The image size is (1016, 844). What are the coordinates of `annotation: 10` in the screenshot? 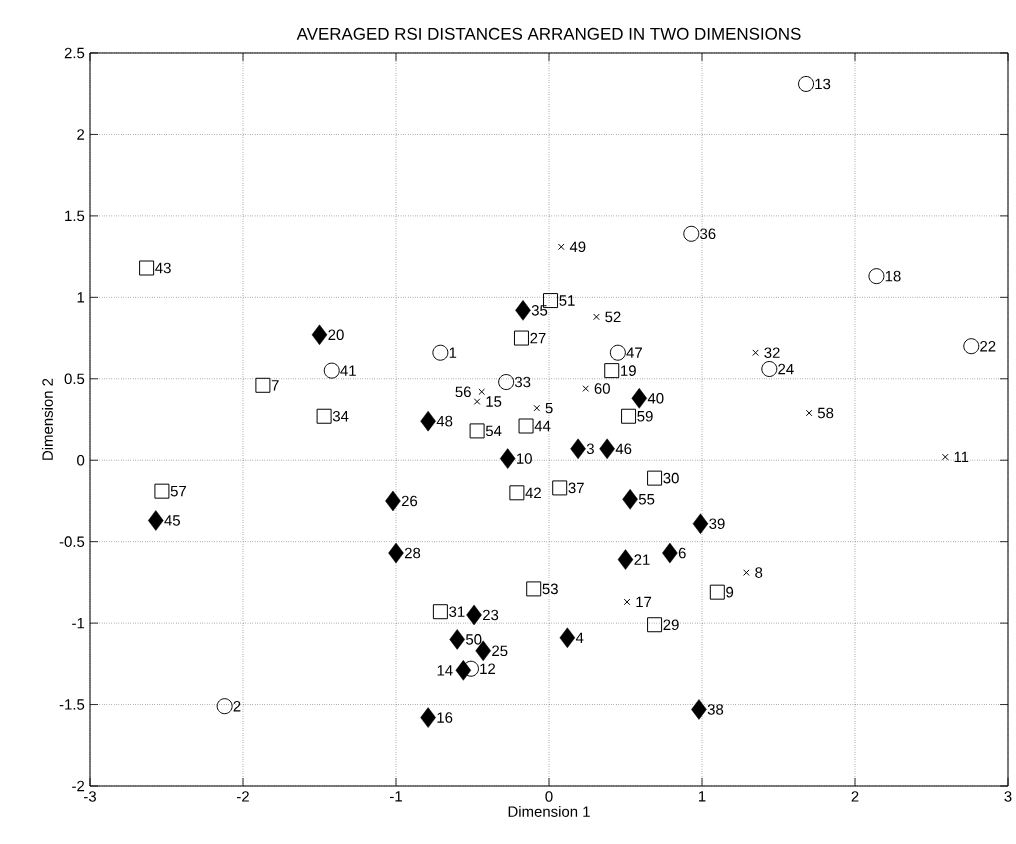 It's located at (524, 458).